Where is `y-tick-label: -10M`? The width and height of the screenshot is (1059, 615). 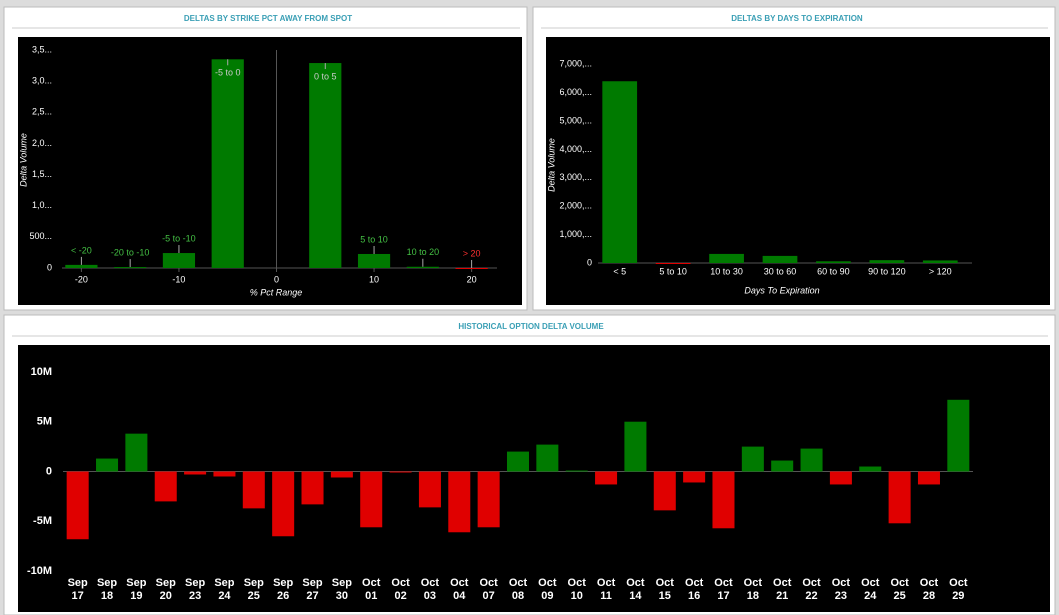 y-tick-label: -10M is located at coordinates (39, 571).